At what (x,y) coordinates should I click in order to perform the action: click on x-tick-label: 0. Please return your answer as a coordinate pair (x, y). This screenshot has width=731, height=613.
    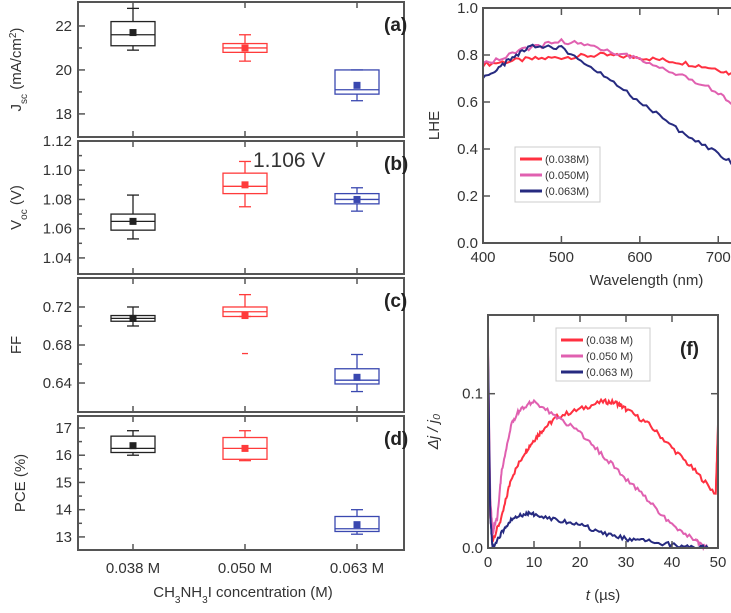
    Looking at the image, I should click on (488, 562).